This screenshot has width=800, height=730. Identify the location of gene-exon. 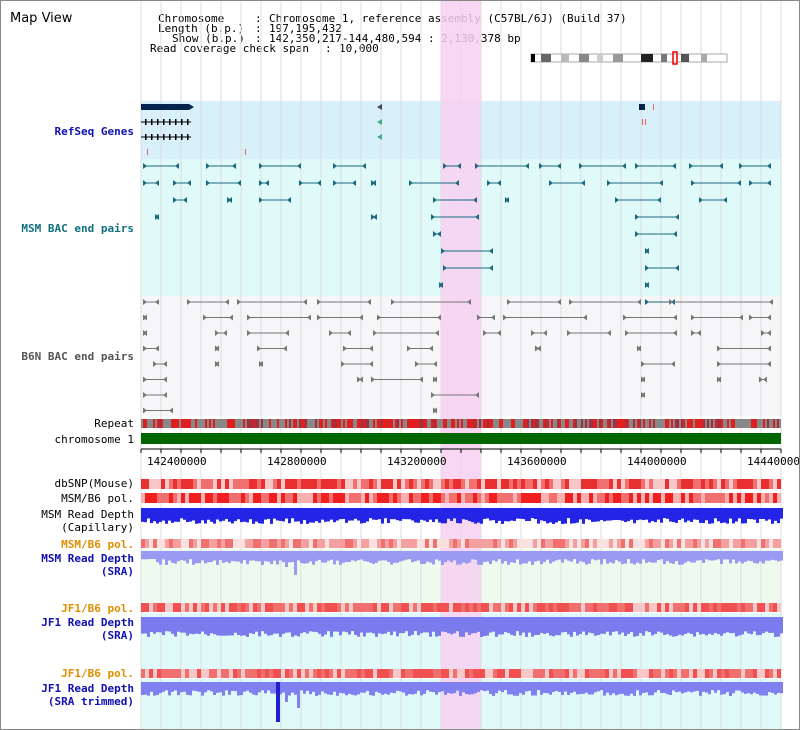
(152, 122).